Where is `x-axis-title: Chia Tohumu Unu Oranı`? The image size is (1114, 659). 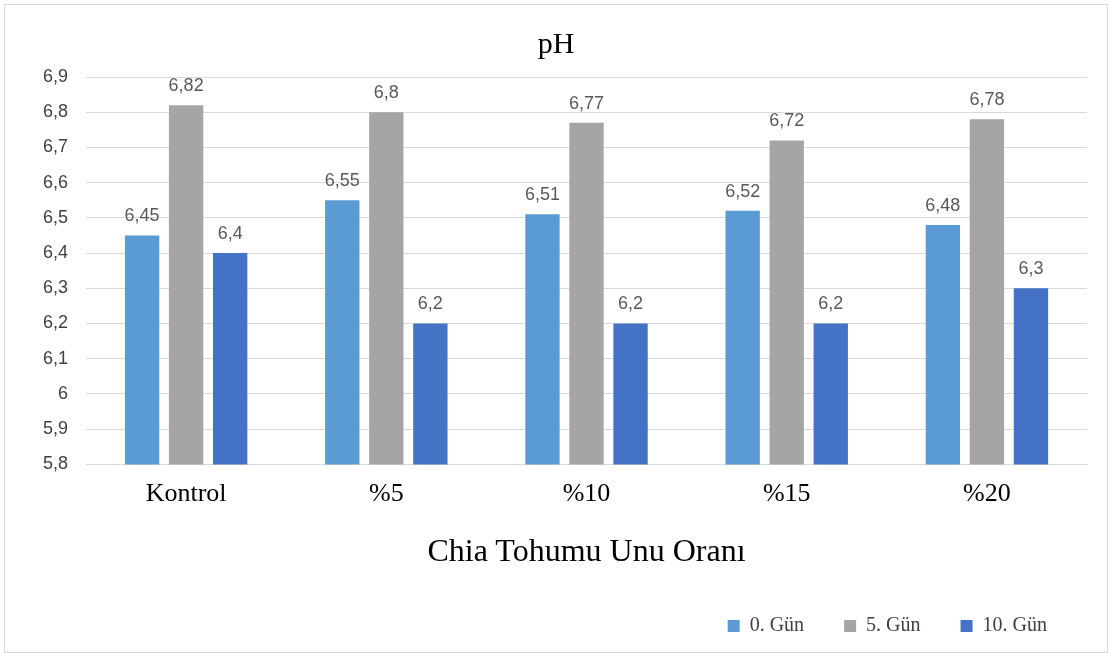
x-axis-title: Chia Tohumu Unu Oranı is located at coordinates (586, 550).